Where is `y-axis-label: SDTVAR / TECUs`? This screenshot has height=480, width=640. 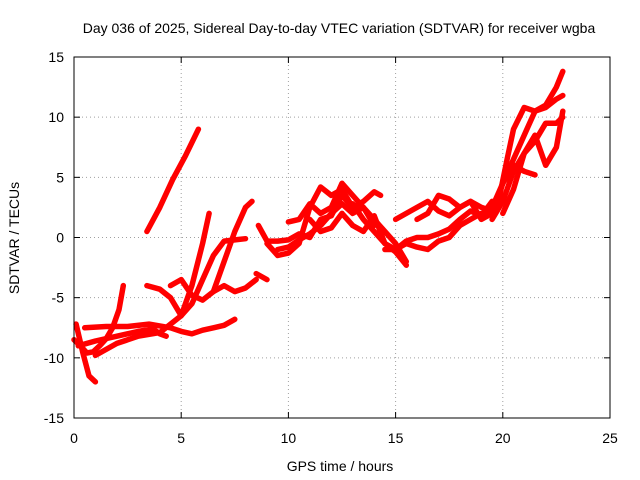 y-axis-label: SDTVAR / TECUs is located at coordinates (14, 238).